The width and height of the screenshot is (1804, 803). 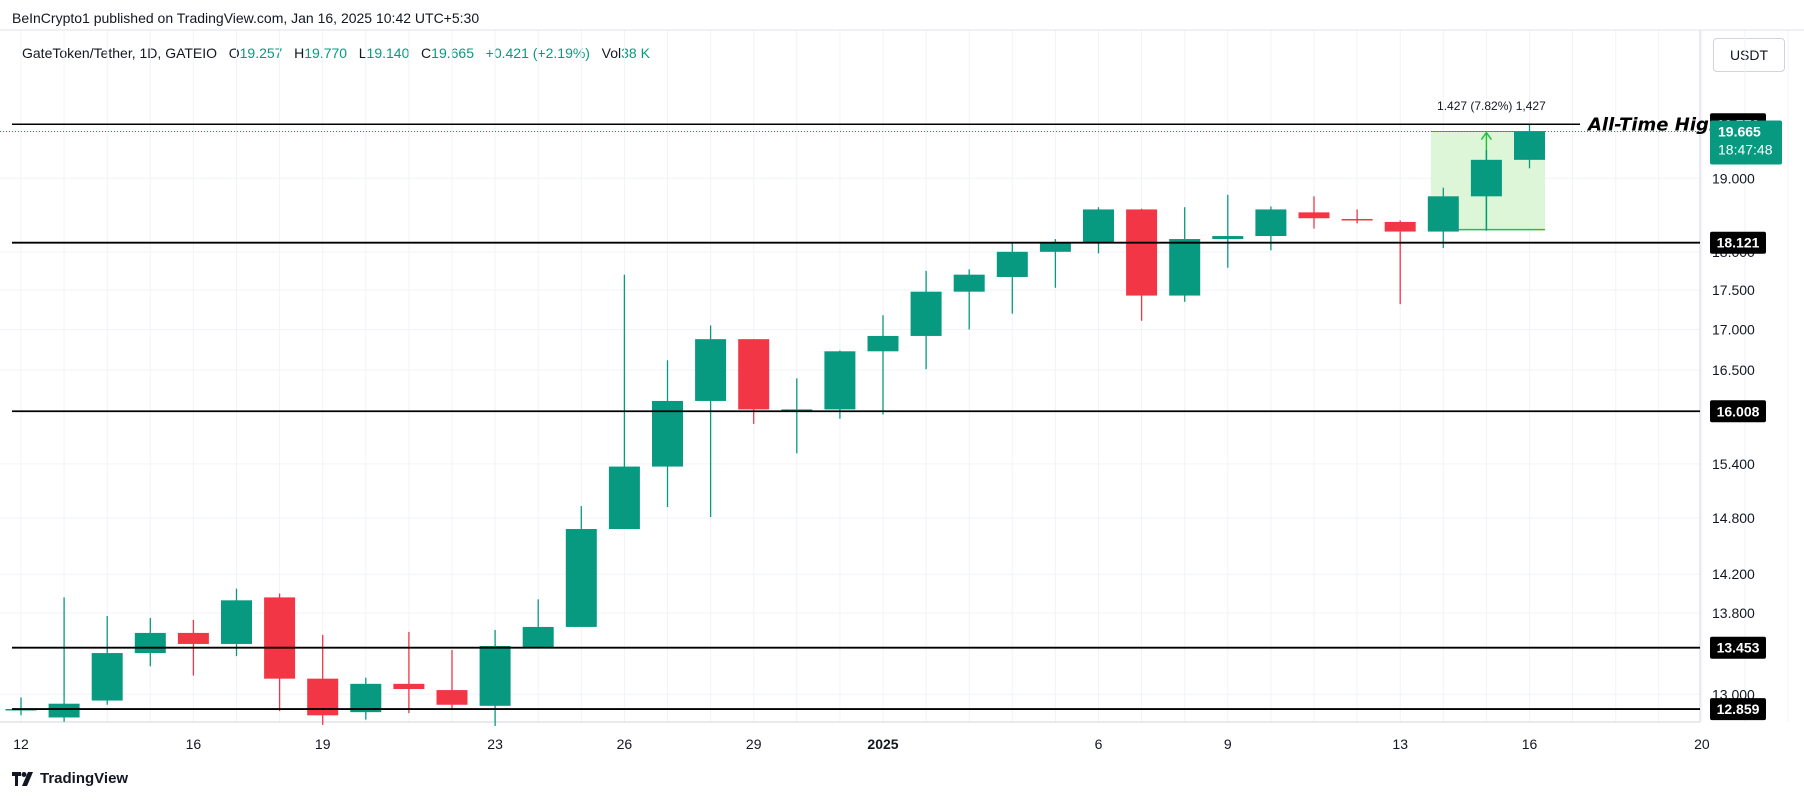 I want to click on open-value: 19.257, so click(x=261, y=53).